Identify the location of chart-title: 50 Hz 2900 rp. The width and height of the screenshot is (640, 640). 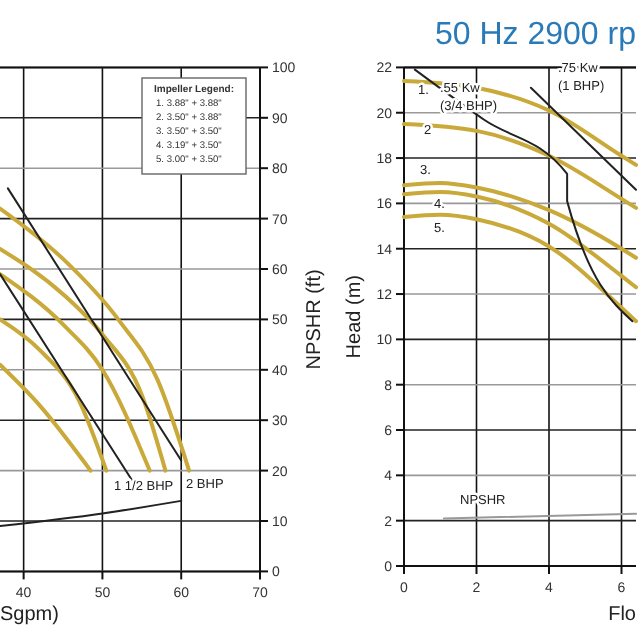
(535, 35).